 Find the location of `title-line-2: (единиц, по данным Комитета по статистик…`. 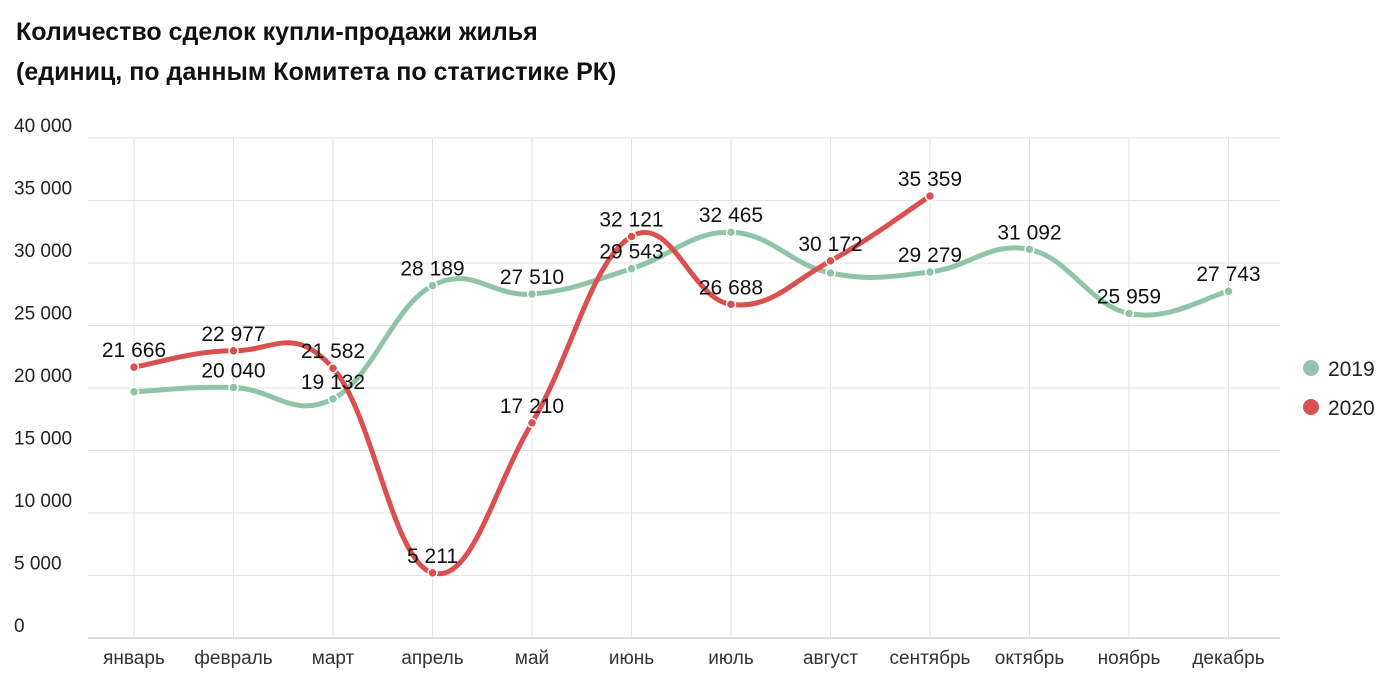

title-line-2: (единиц, по данным Комитета по статистик… is located at coordinates (316, 72).